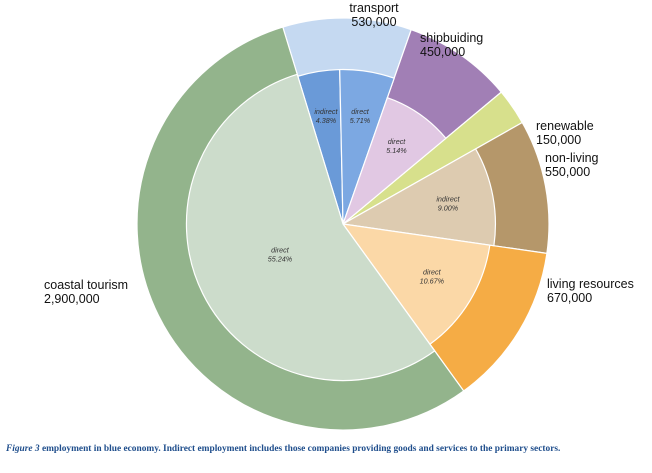 This screenshot has height=473, width=652. What do you see at coordinates (367, 146) in the screenshot?
I see `inner-slice-transport-direct` at bounding box center [367, 146].